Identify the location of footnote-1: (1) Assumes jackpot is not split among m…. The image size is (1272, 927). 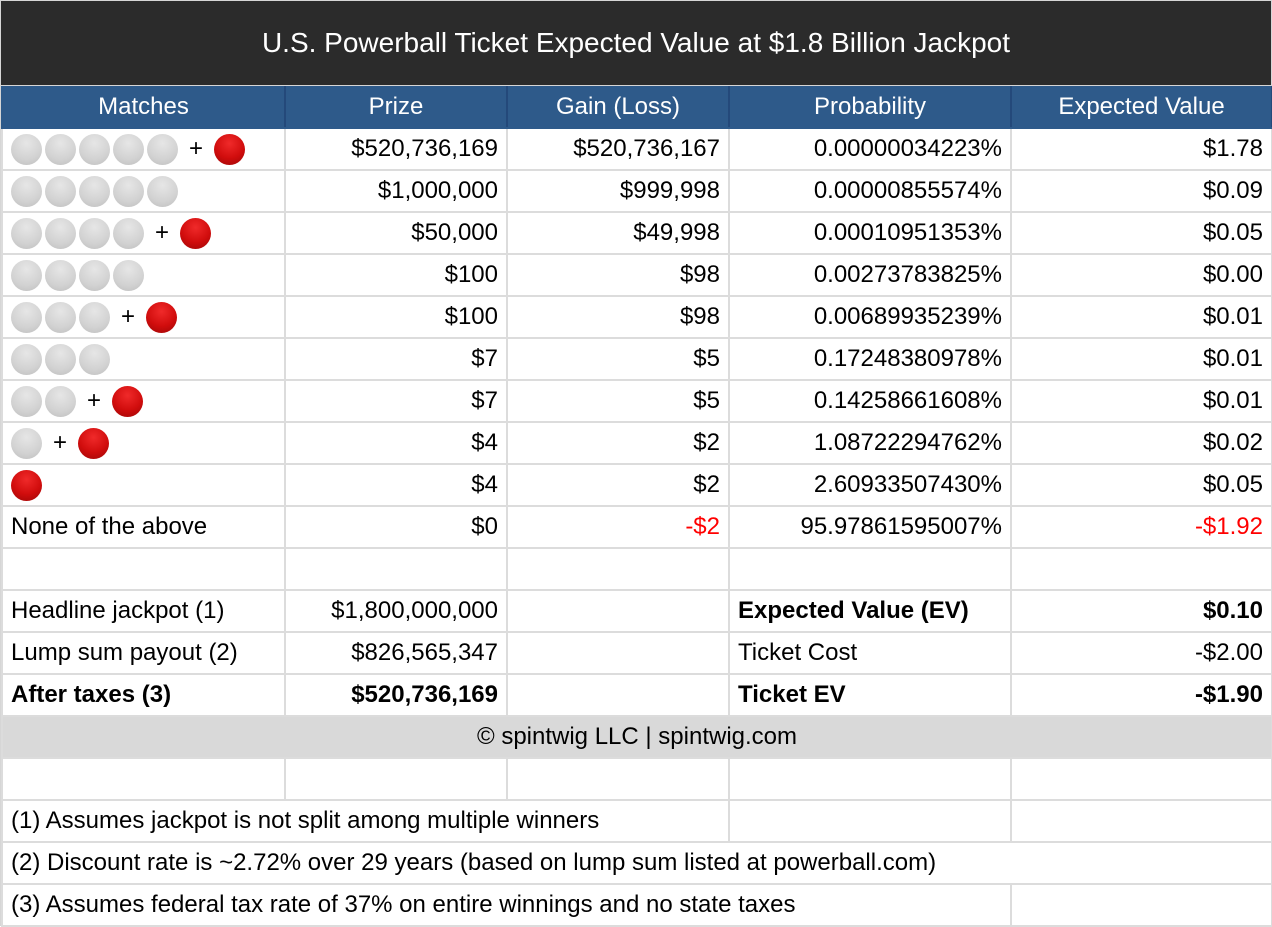
(365, 821).